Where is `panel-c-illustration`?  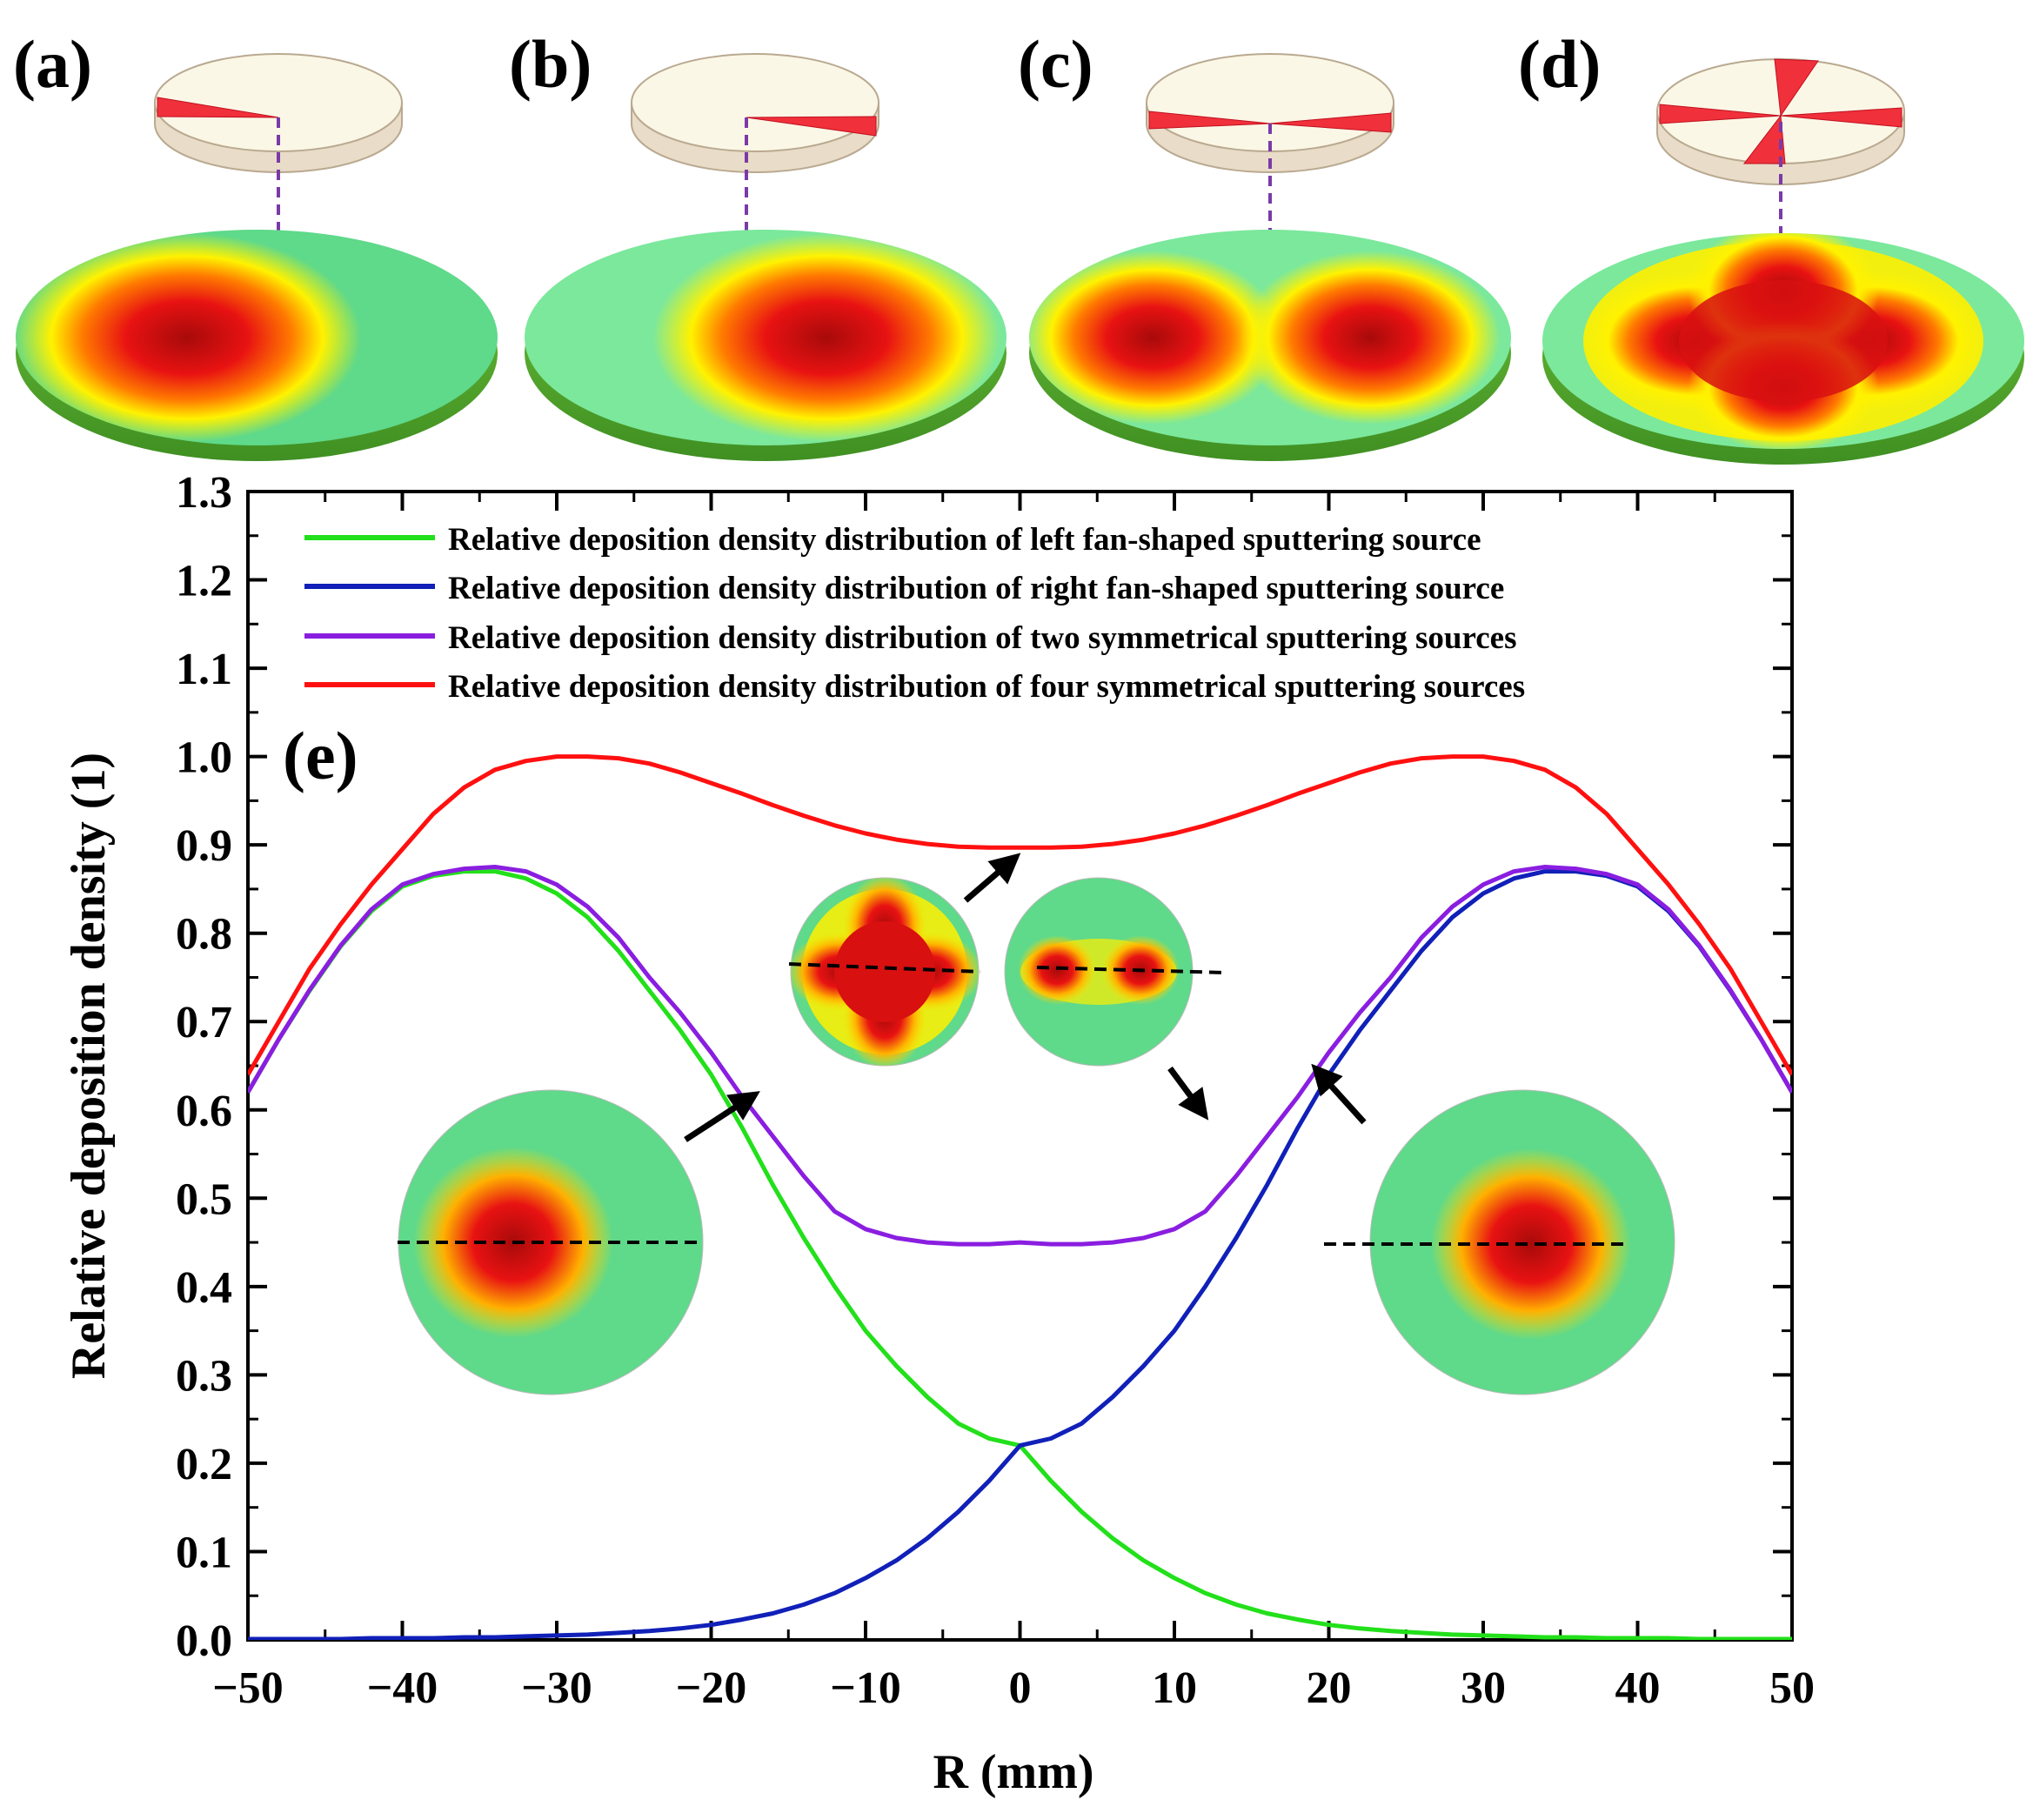
panel-c-illustration is located at coordinates (1270, 257).